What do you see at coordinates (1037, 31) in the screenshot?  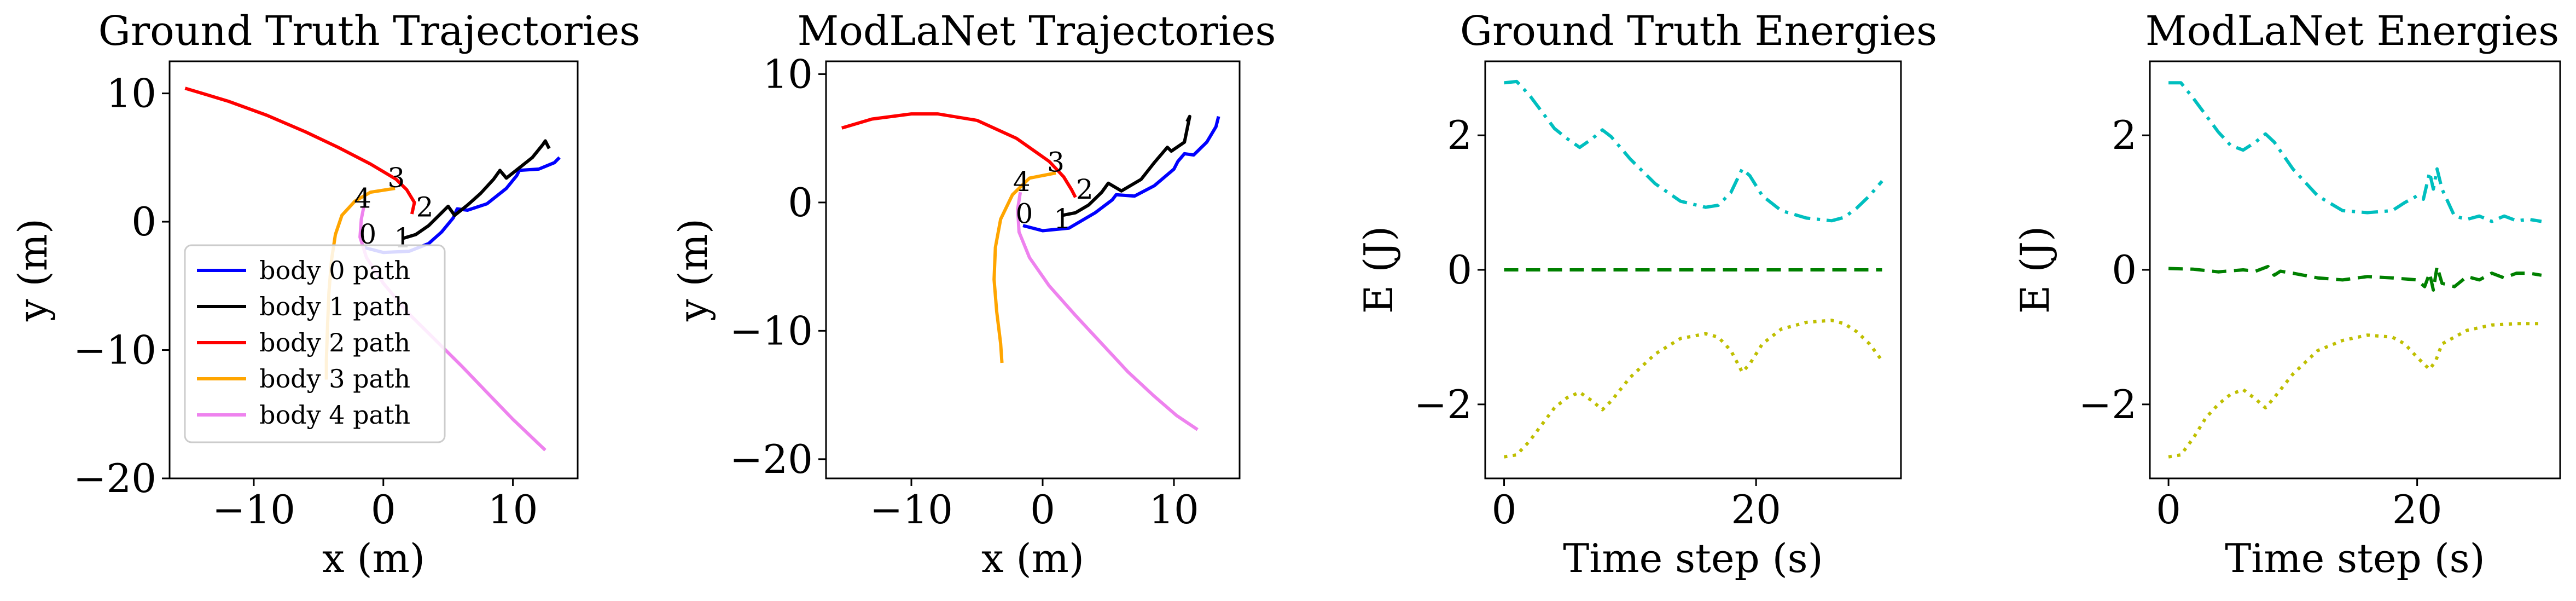 I see `panel-title: ModLaNet Trajectories` at bounding box center [1037, 31].